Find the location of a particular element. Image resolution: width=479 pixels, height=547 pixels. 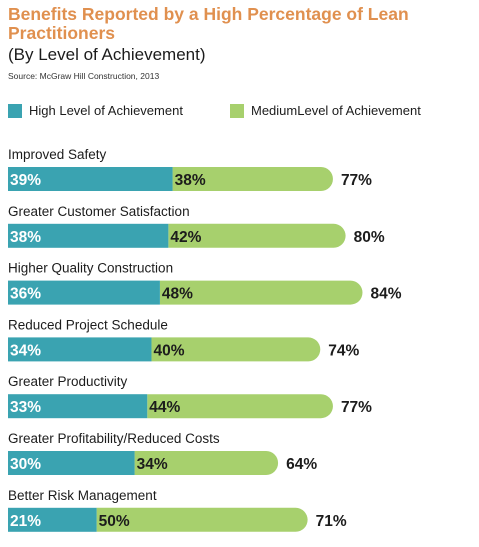

data-label-high: 34% is located at coordinates (25, 350).